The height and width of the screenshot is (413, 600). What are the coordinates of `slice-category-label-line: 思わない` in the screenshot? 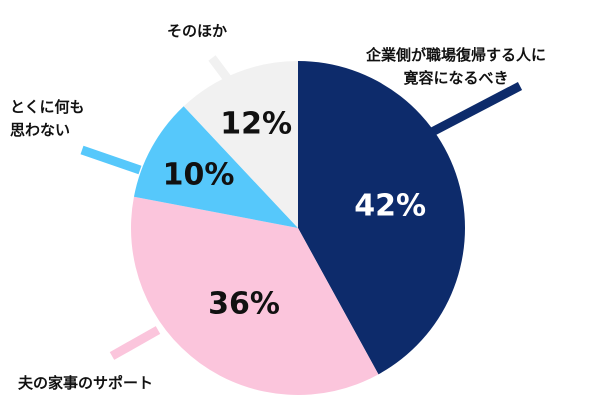 It's located at (40, 130).